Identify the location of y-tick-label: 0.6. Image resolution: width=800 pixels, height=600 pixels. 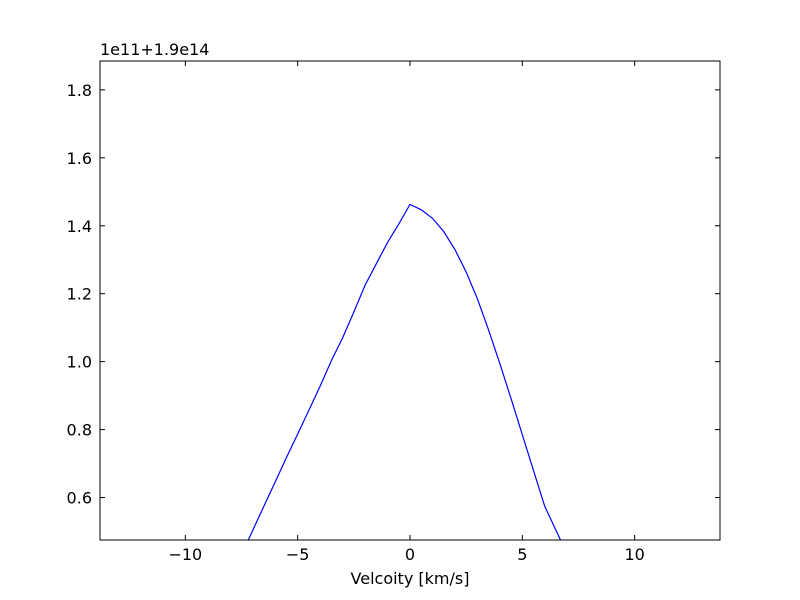
(79, 498).